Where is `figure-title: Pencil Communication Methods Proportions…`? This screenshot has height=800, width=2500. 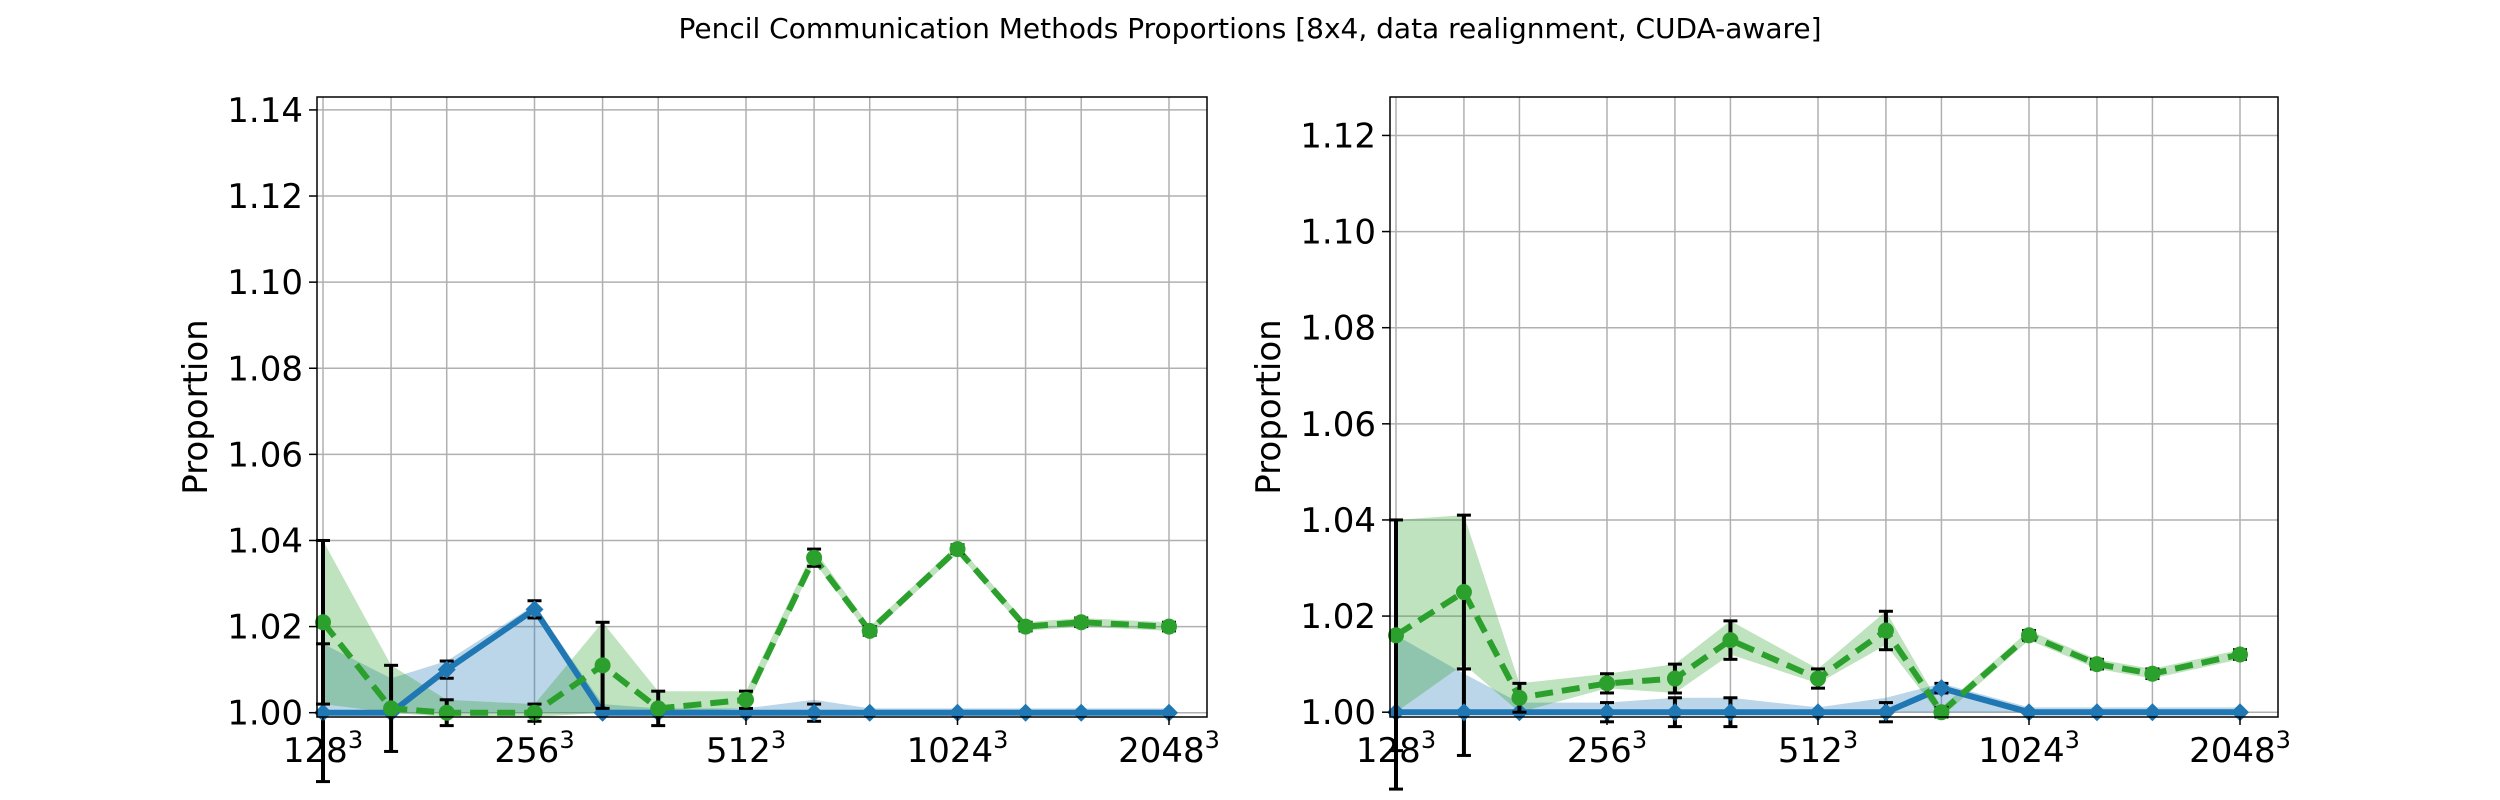
figure-title: Pencil Communication Methods Proportions… is located at coordinates (1250, 28).